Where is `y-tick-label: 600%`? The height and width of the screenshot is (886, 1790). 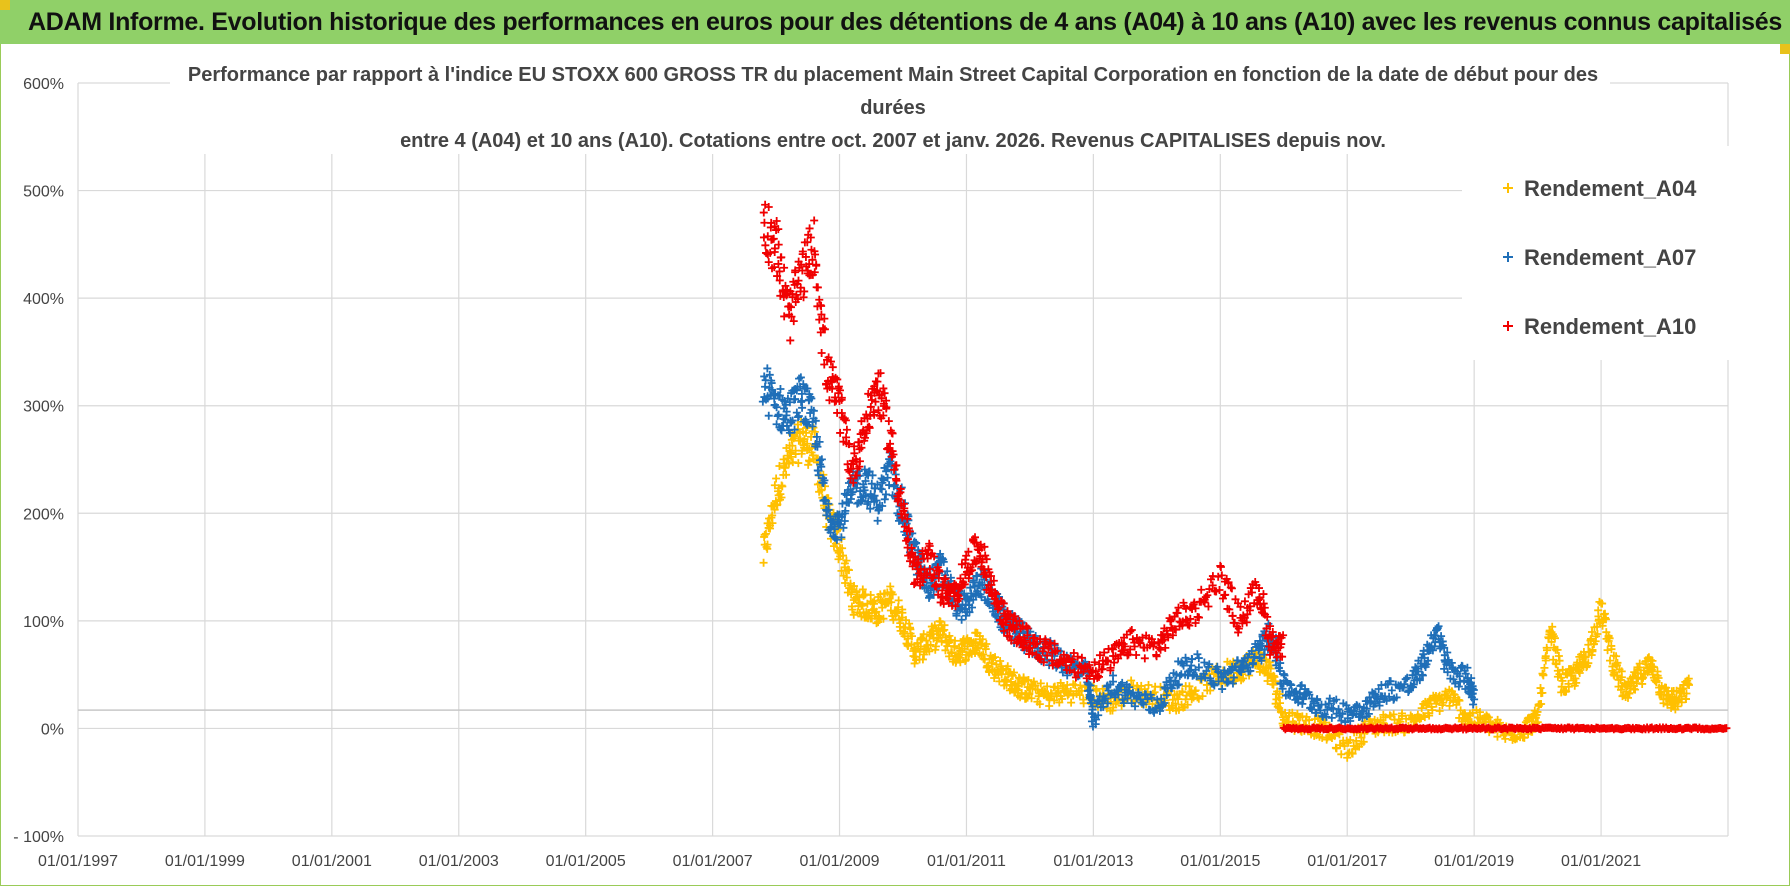 y-tick-label: 600% is located at coordinates (43, 84).